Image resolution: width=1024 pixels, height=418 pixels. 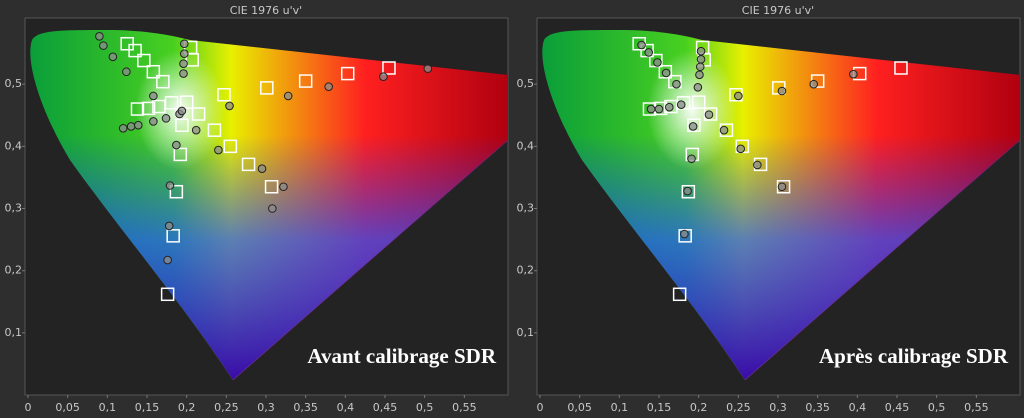 I want to click on x-tick-label: 0,3, so click(x=778, y=407).